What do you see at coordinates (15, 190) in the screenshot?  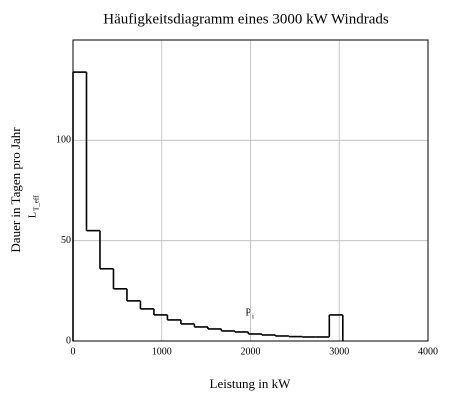 I see `y-axis-label: Dauer in Tagen pro Jahr` at bounding box center [15, 190].